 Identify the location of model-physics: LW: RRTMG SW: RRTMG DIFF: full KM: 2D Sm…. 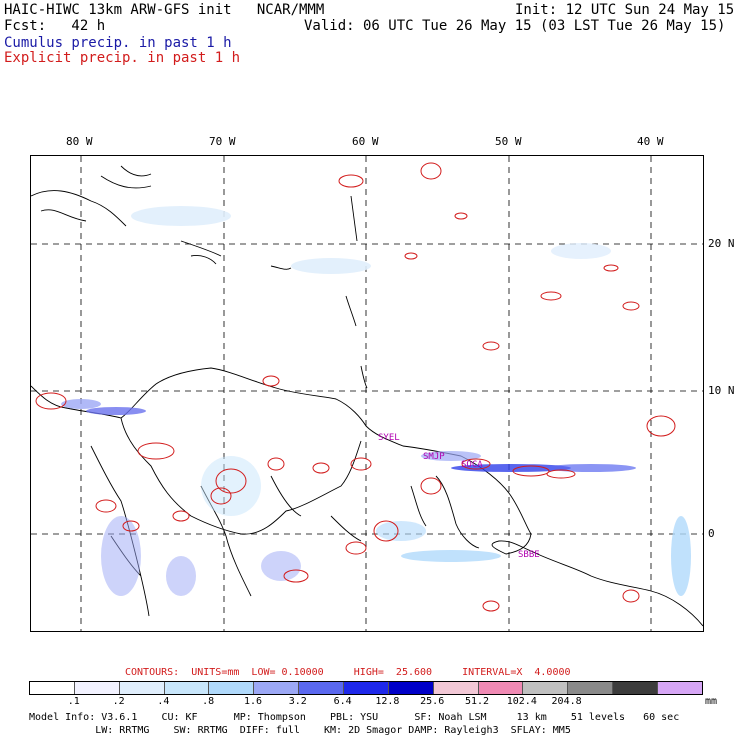
(300, 730).